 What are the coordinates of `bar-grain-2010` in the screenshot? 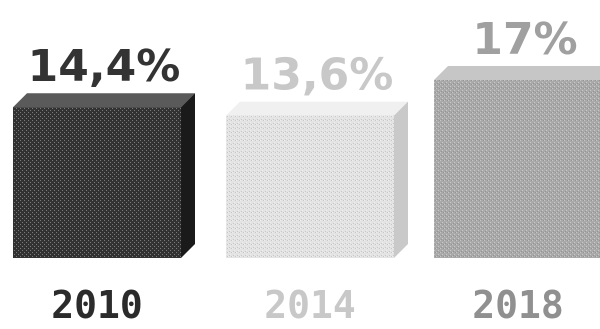 It's located at (97, 182).